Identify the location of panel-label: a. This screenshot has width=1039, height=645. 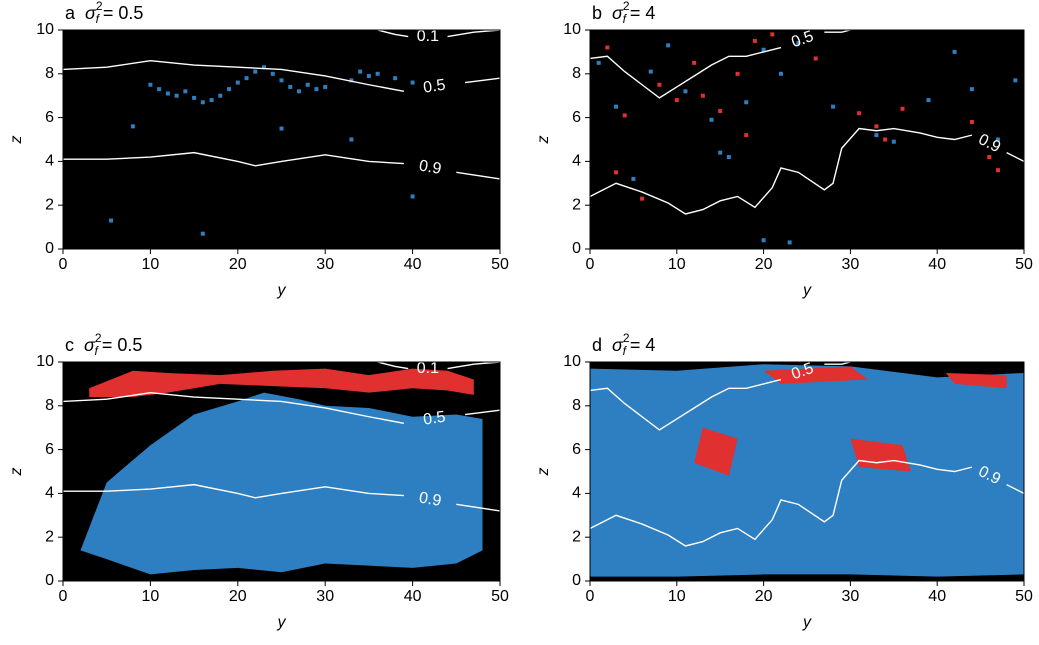
(70, 13).